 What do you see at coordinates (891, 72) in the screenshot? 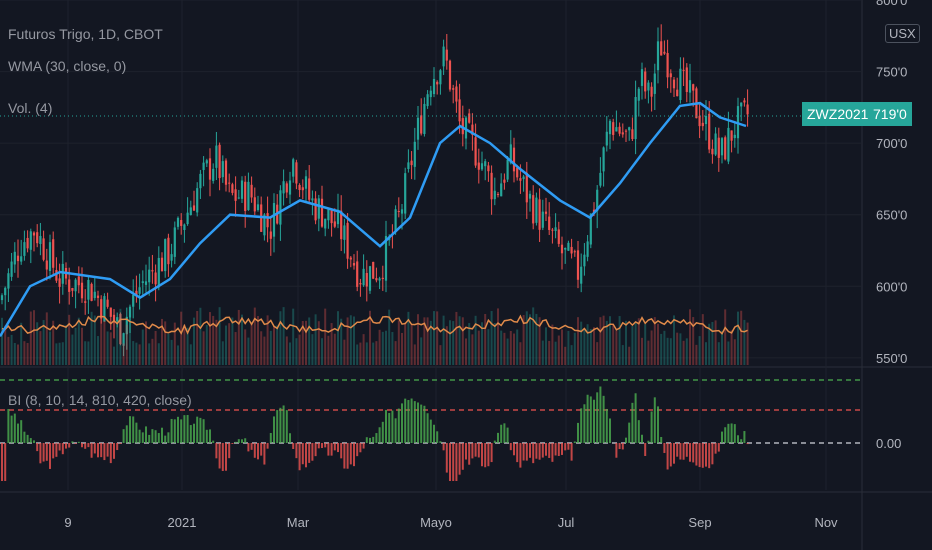
I see `y-tick-label: 750'0` at bounding box center [891, 72].